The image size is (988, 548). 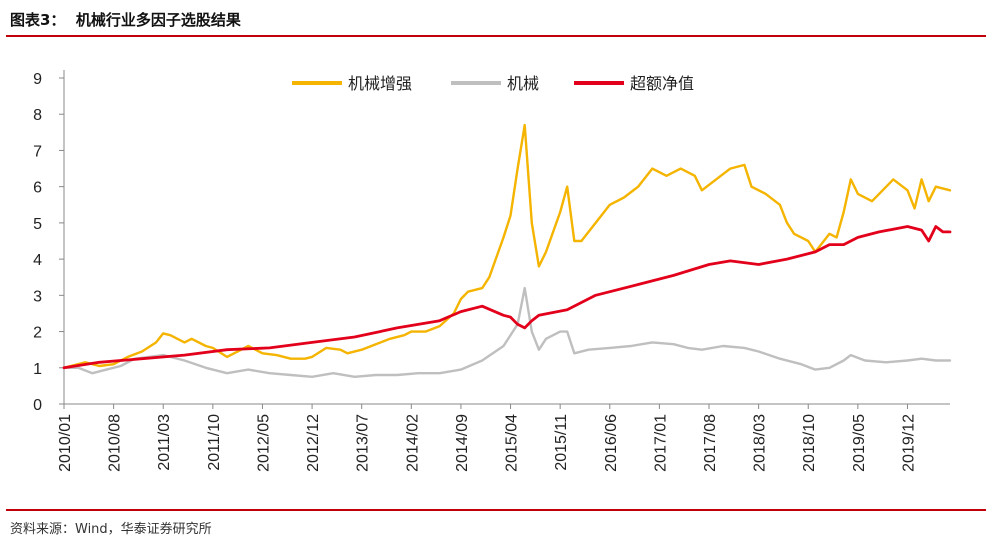 What do you see at coordinates (115, 443) in the screenshot?
I see `x-tick-label: 2010/08` at bounding box center [115, 443].